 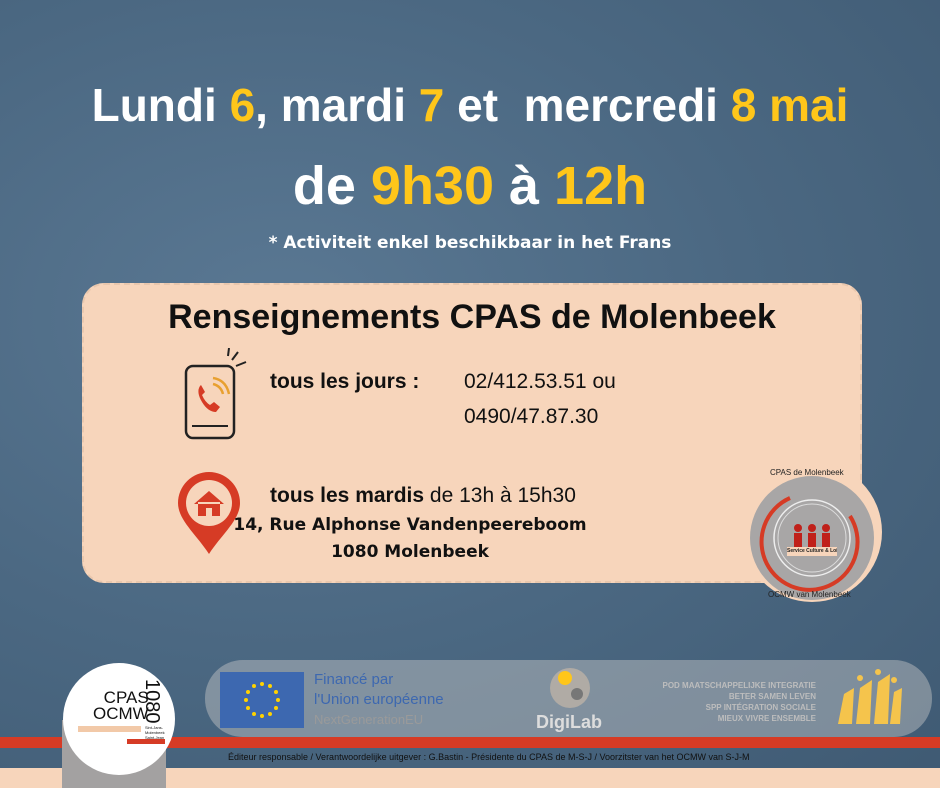 I want to click on cpas-molenbeek-badge, so click(x=812, y=538).